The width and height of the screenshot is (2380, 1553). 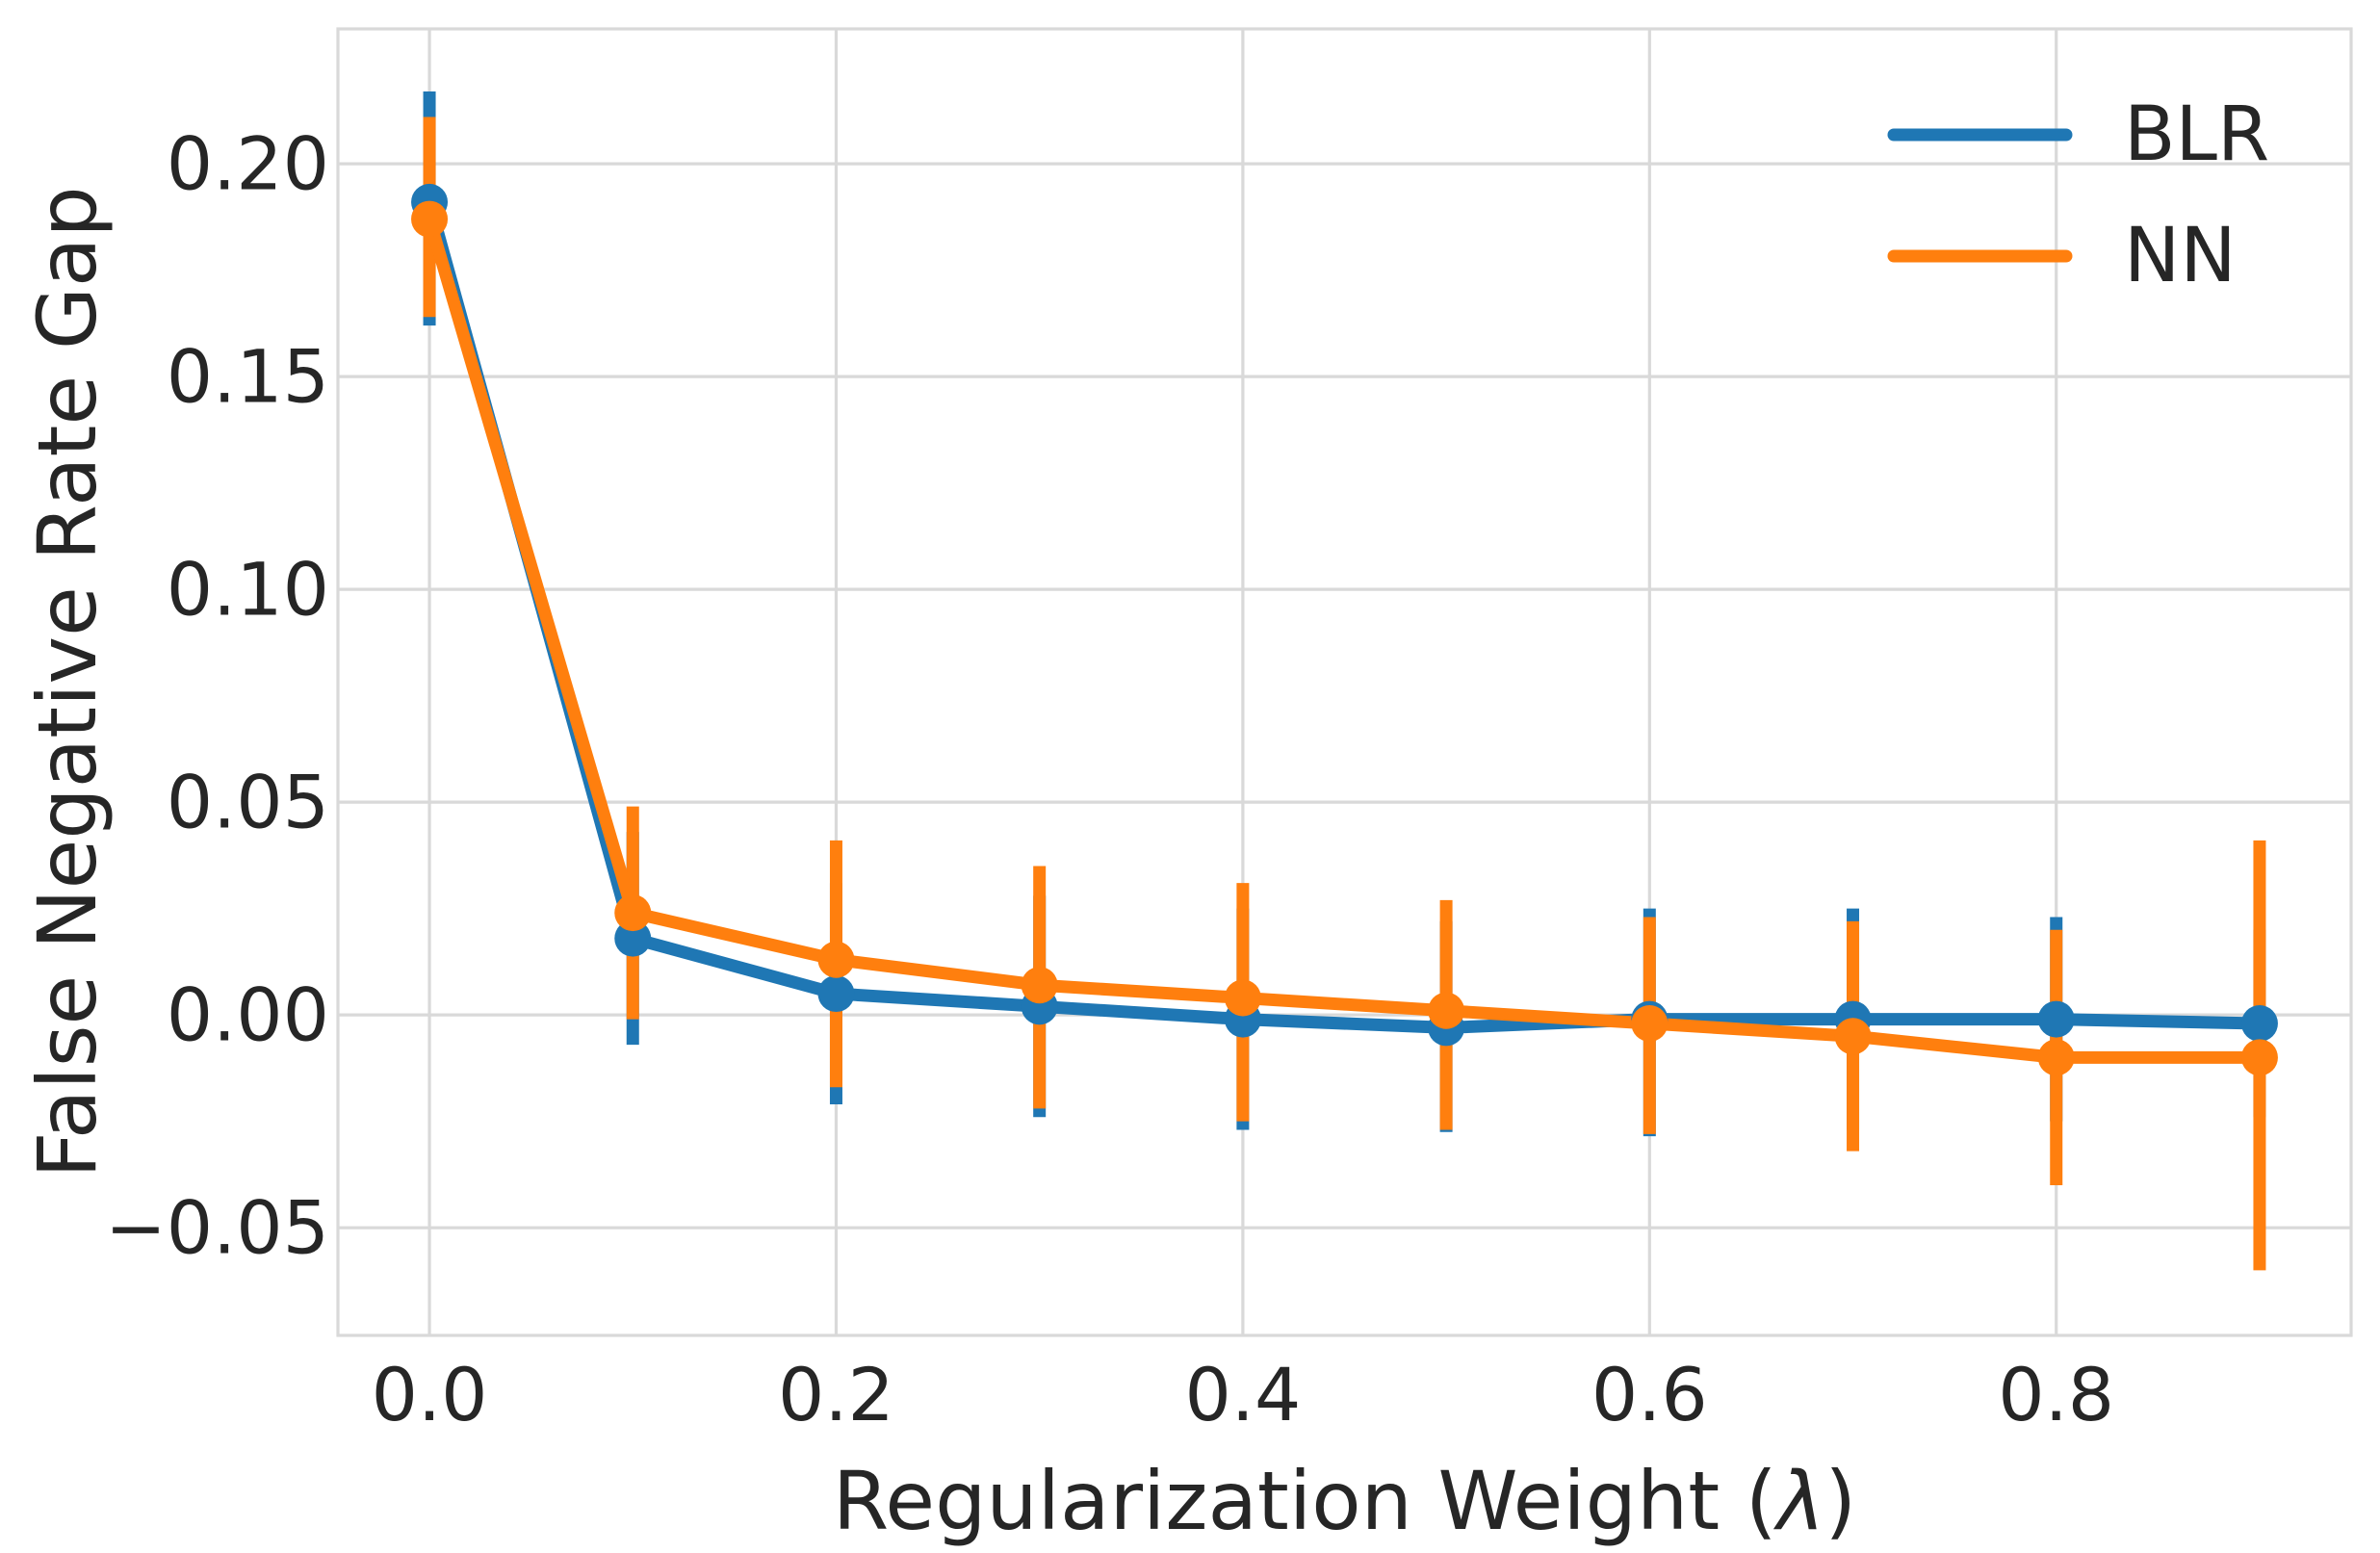 What do you see at coordinates (2056, 1394) in the screenshot?
I see `x-tick-label: 0.8` at bounding box center [2056, 1394].